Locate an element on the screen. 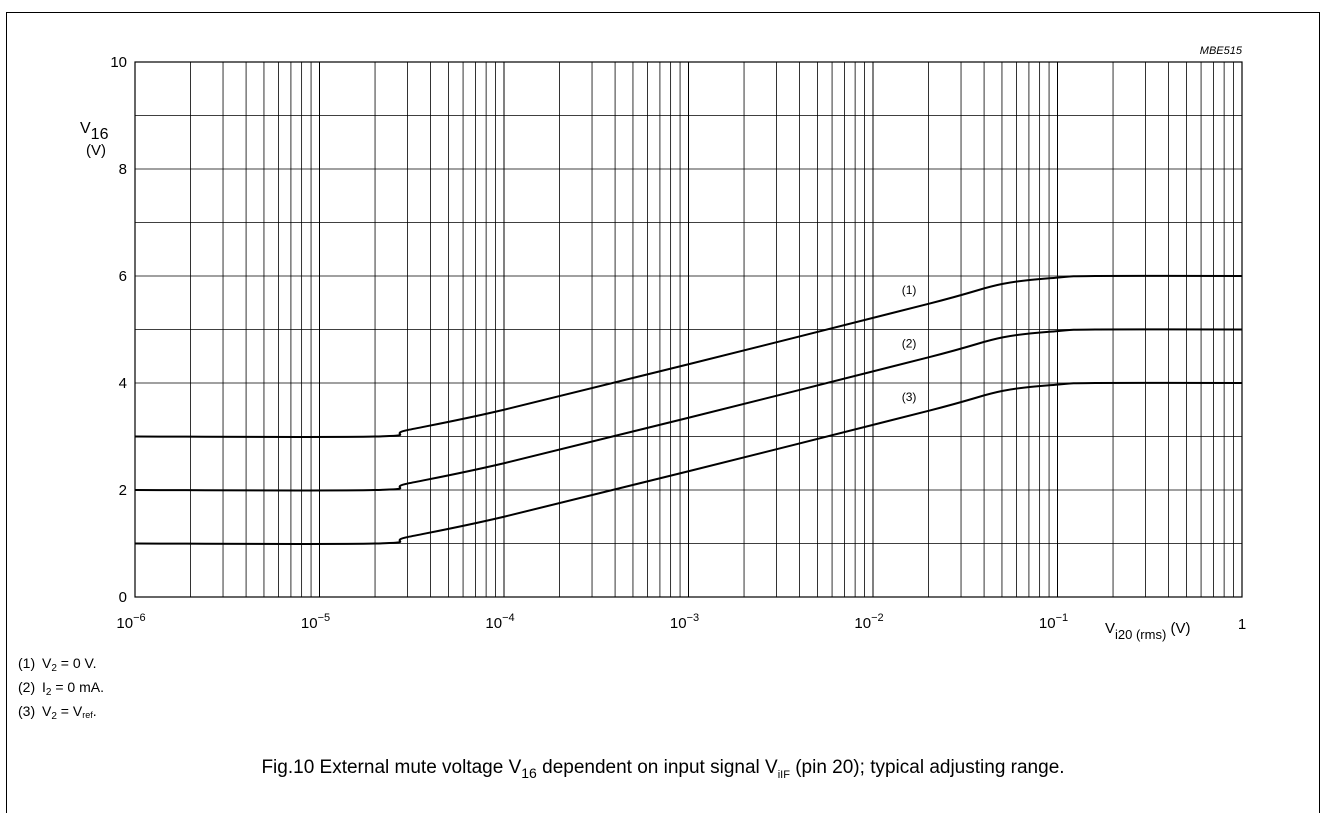 This screenshot has width=1326, height=813. x-tick-label: 10⁻⁶ is located at coordinates (130, 622).